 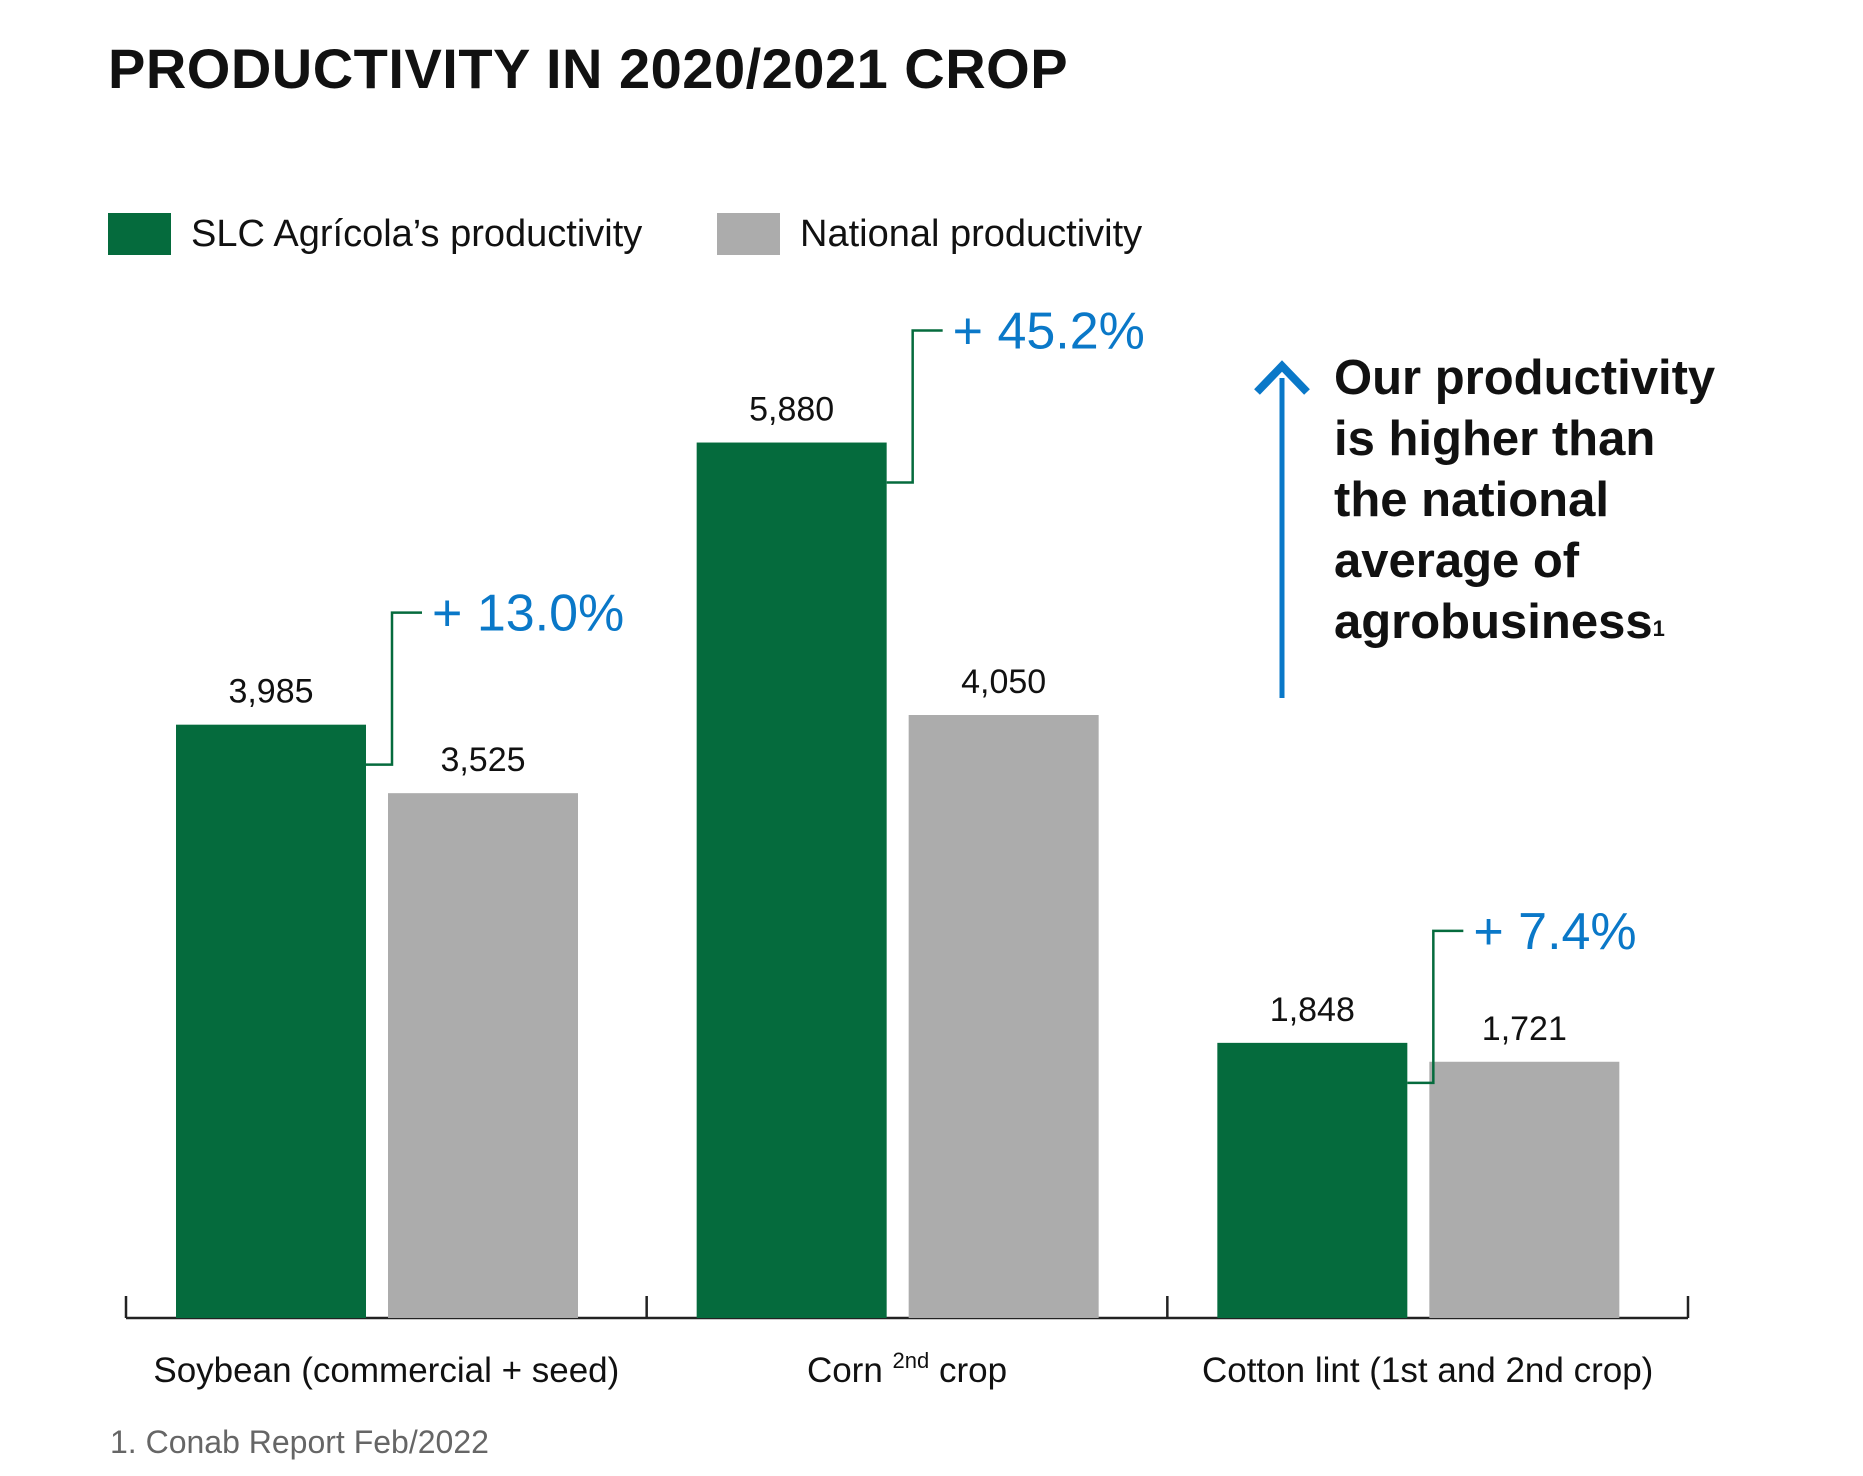 I want to click on value-label-slc: 1,848, so click(x=1312, y=1010).